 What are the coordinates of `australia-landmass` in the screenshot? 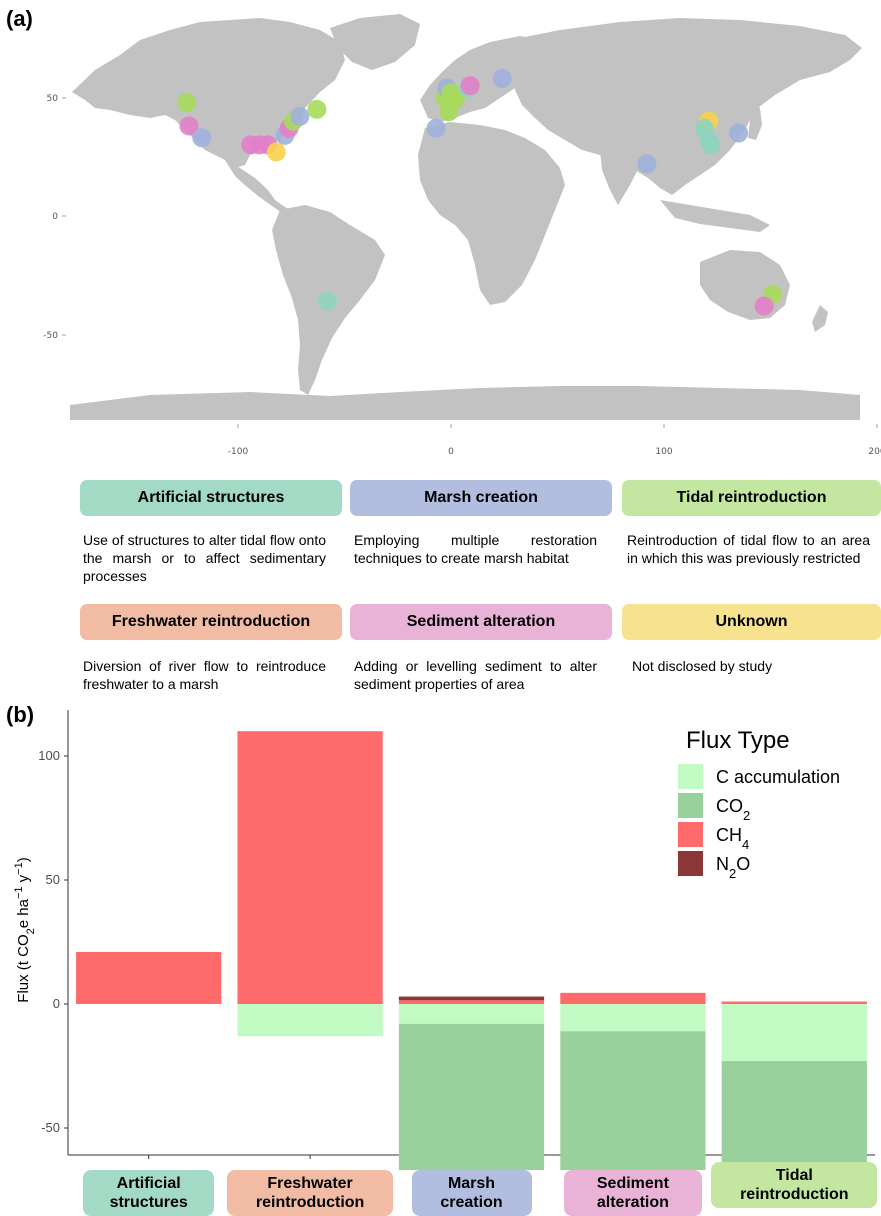 It's located at (745, 285).